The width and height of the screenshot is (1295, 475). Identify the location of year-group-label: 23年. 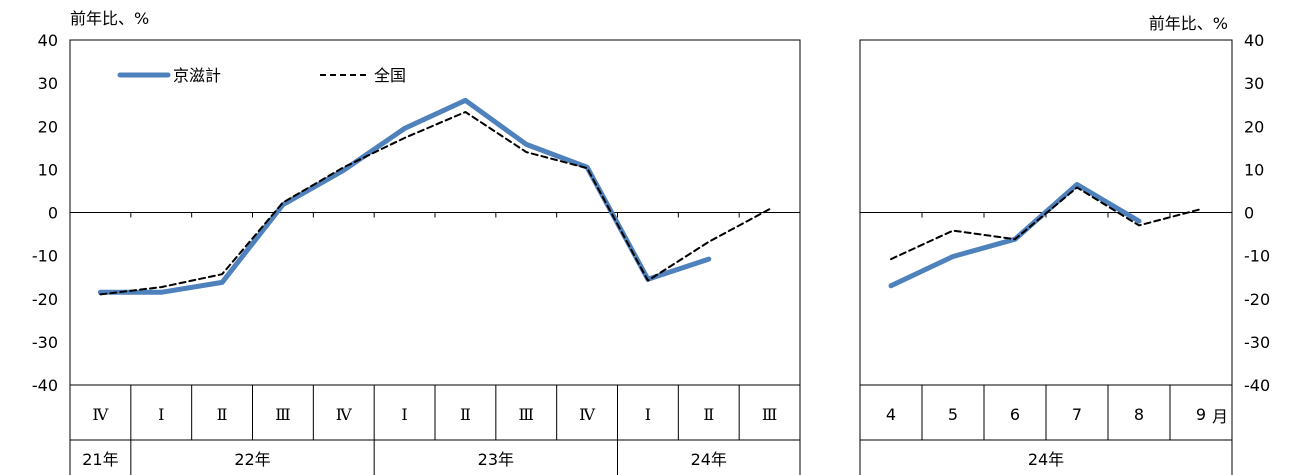
(496, 459).